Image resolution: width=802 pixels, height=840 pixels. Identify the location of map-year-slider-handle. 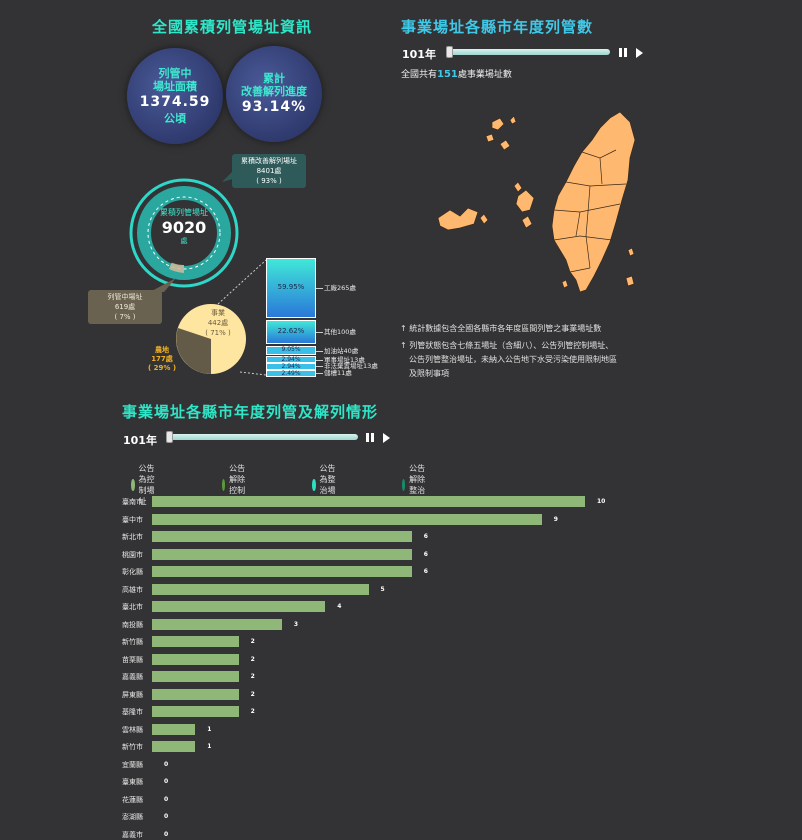
(449, 52).